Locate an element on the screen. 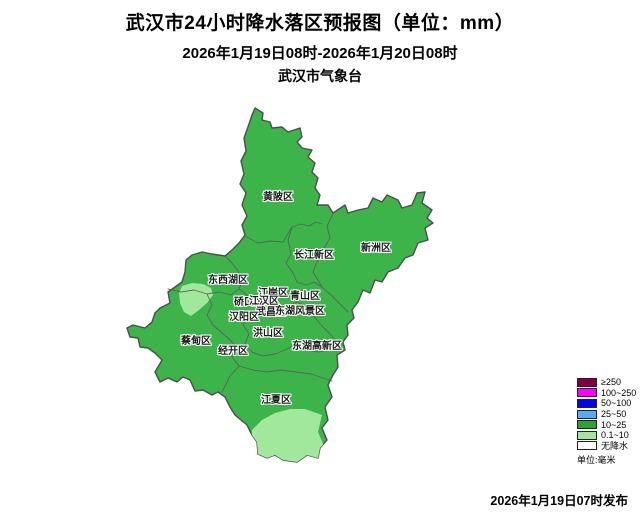  district-label: 江岸区 is located at coordinates (273, 293).